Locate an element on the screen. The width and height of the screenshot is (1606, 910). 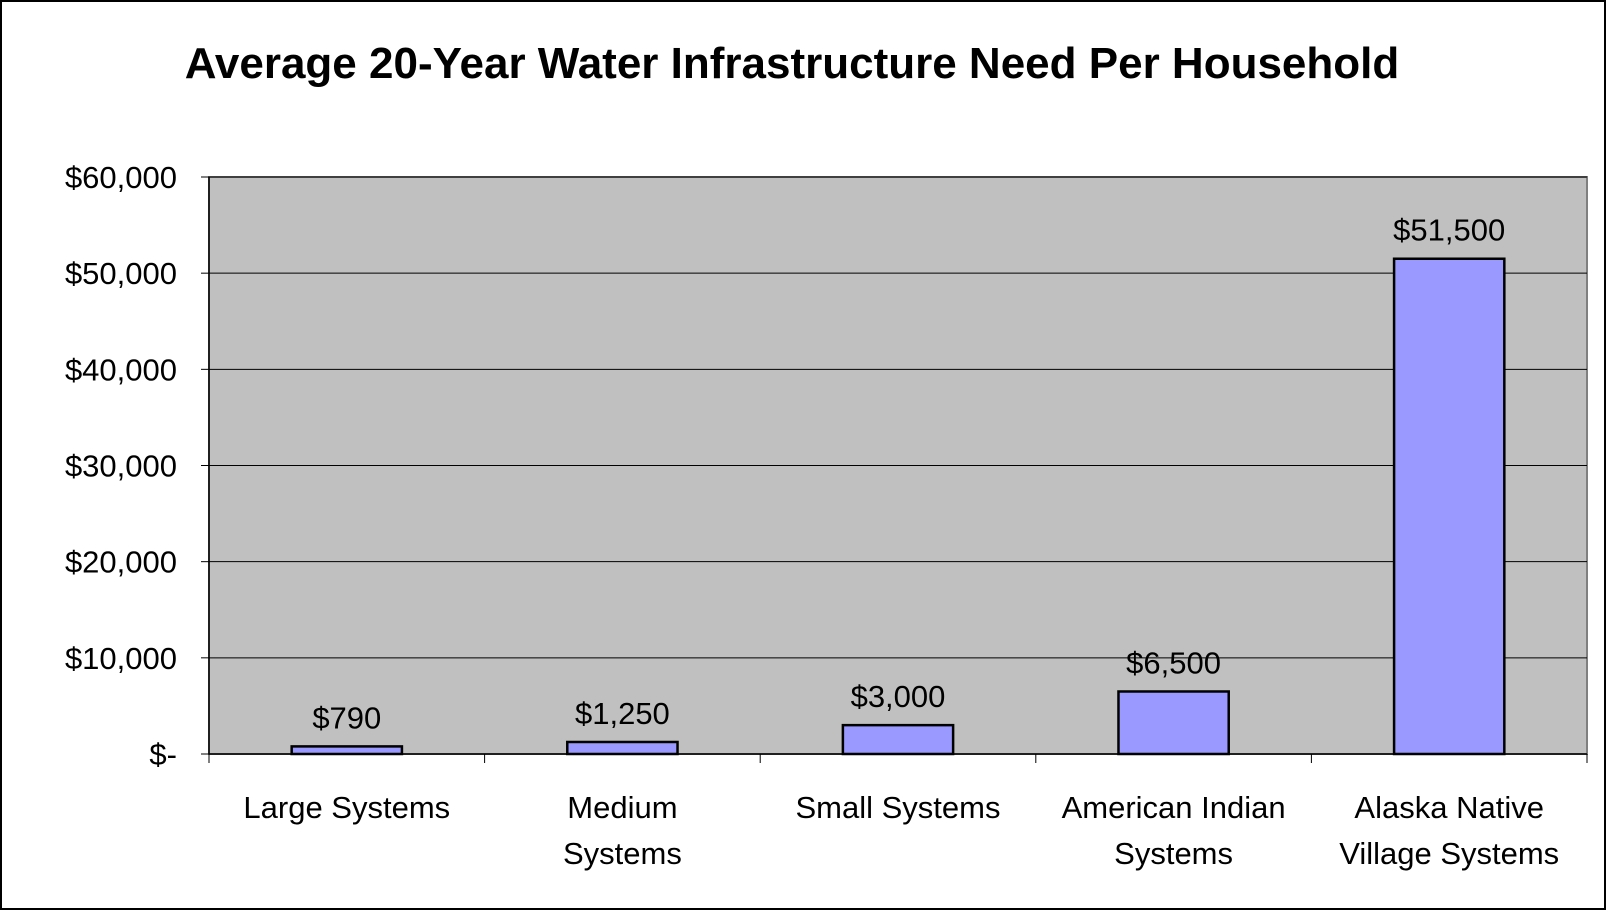
y-tick-label: $40,000 is located at coordinates (121, 369).